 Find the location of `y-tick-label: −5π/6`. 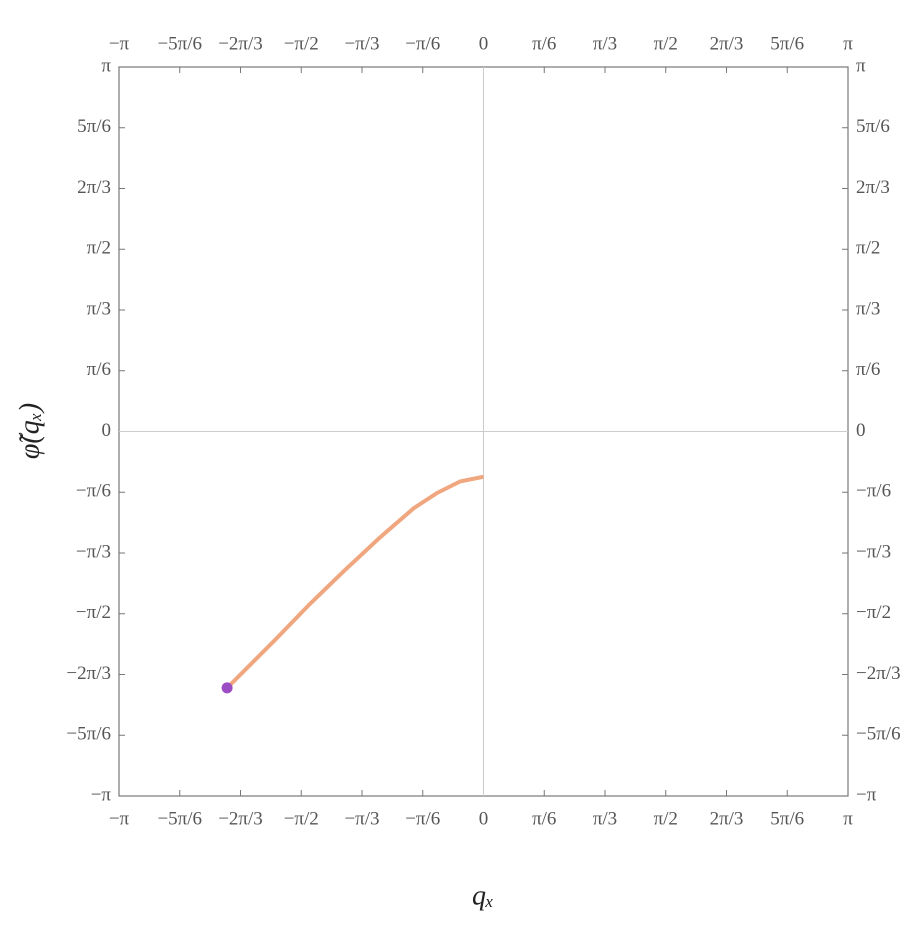

y-tick-label: −5π/6 is located at coordinates (88, 734).